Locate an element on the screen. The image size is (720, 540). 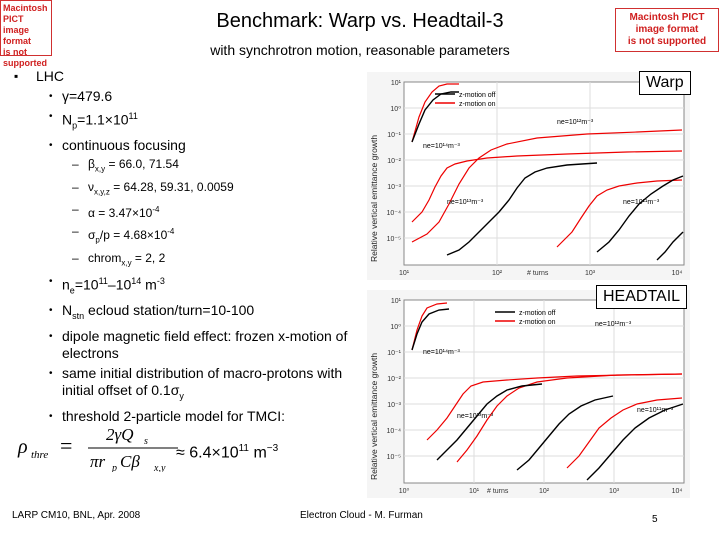
formula-equals: = is located at coordinates (66, 445).